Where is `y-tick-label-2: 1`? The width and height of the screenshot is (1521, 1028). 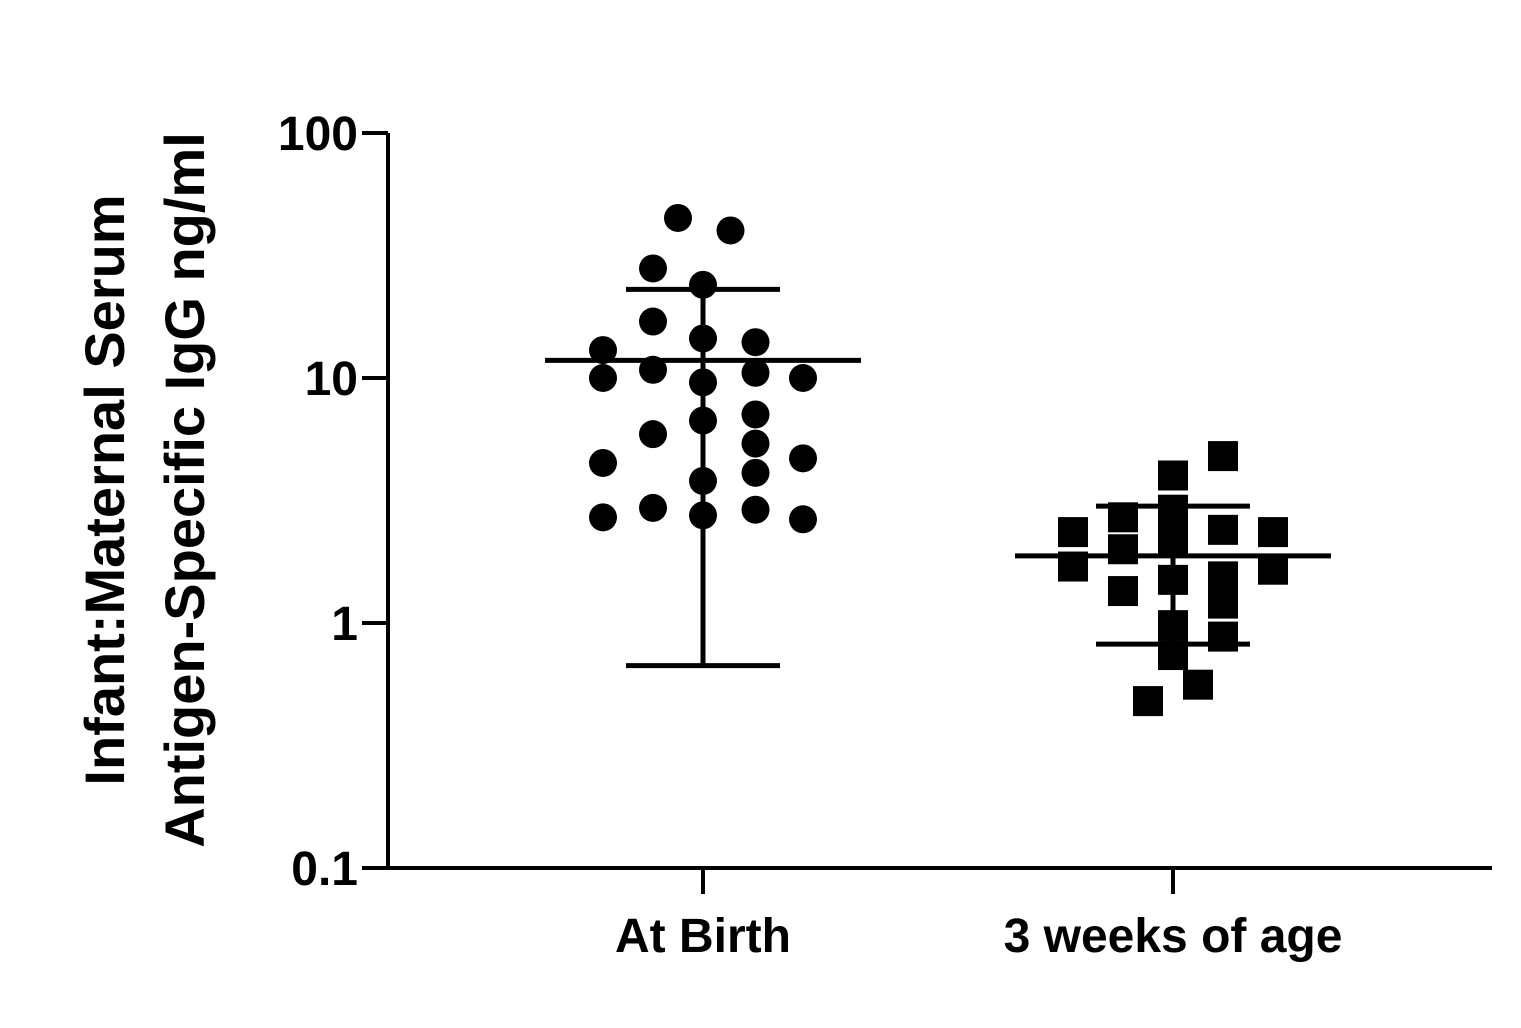 y-tick-label-2: 1 is located at coordinates (344, 624).